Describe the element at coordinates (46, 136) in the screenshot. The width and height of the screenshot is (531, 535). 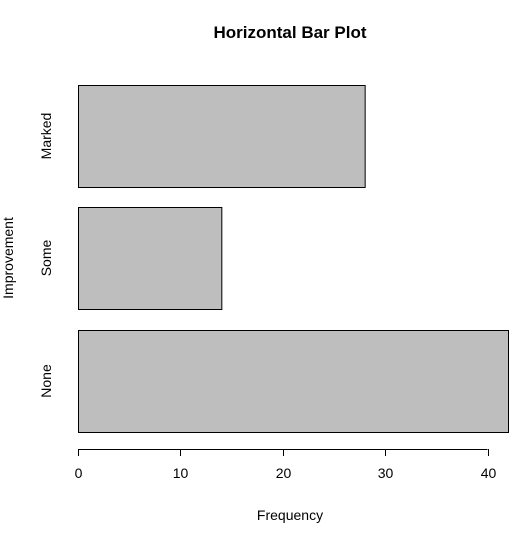
I see `category-label-marked: Marked` at that location.